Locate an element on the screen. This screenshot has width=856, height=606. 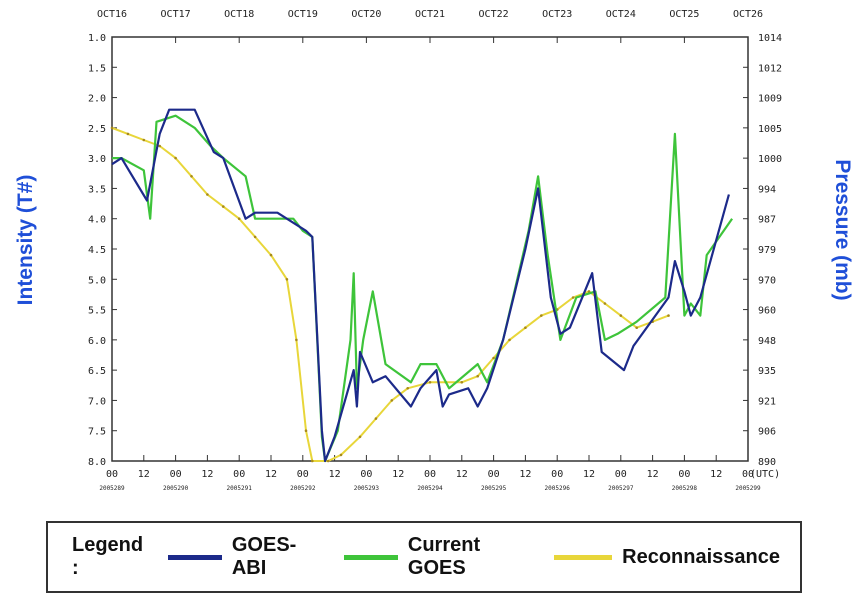
top-tick-label: OCT26 is located at coordinates (748, 14).